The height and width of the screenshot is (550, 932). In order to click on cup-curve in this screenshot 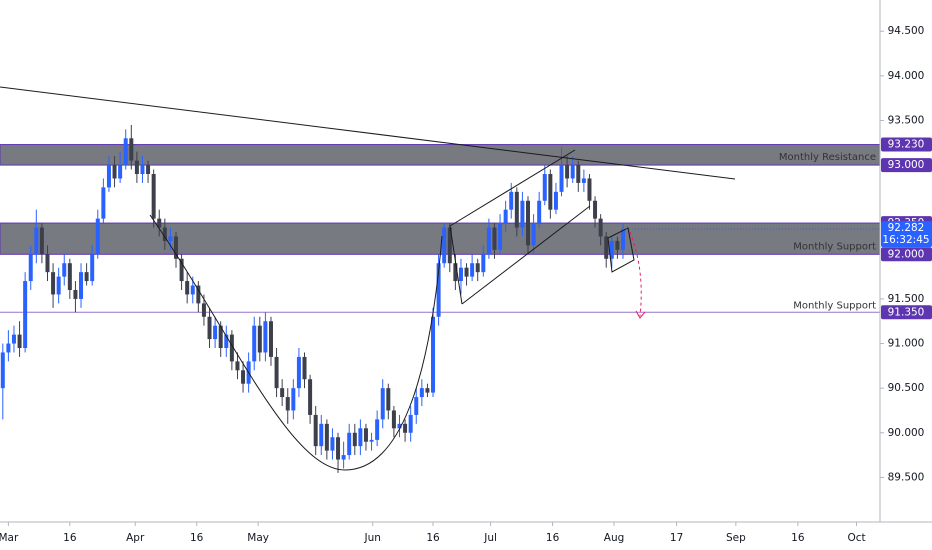, I will do `click(296, 342)`.